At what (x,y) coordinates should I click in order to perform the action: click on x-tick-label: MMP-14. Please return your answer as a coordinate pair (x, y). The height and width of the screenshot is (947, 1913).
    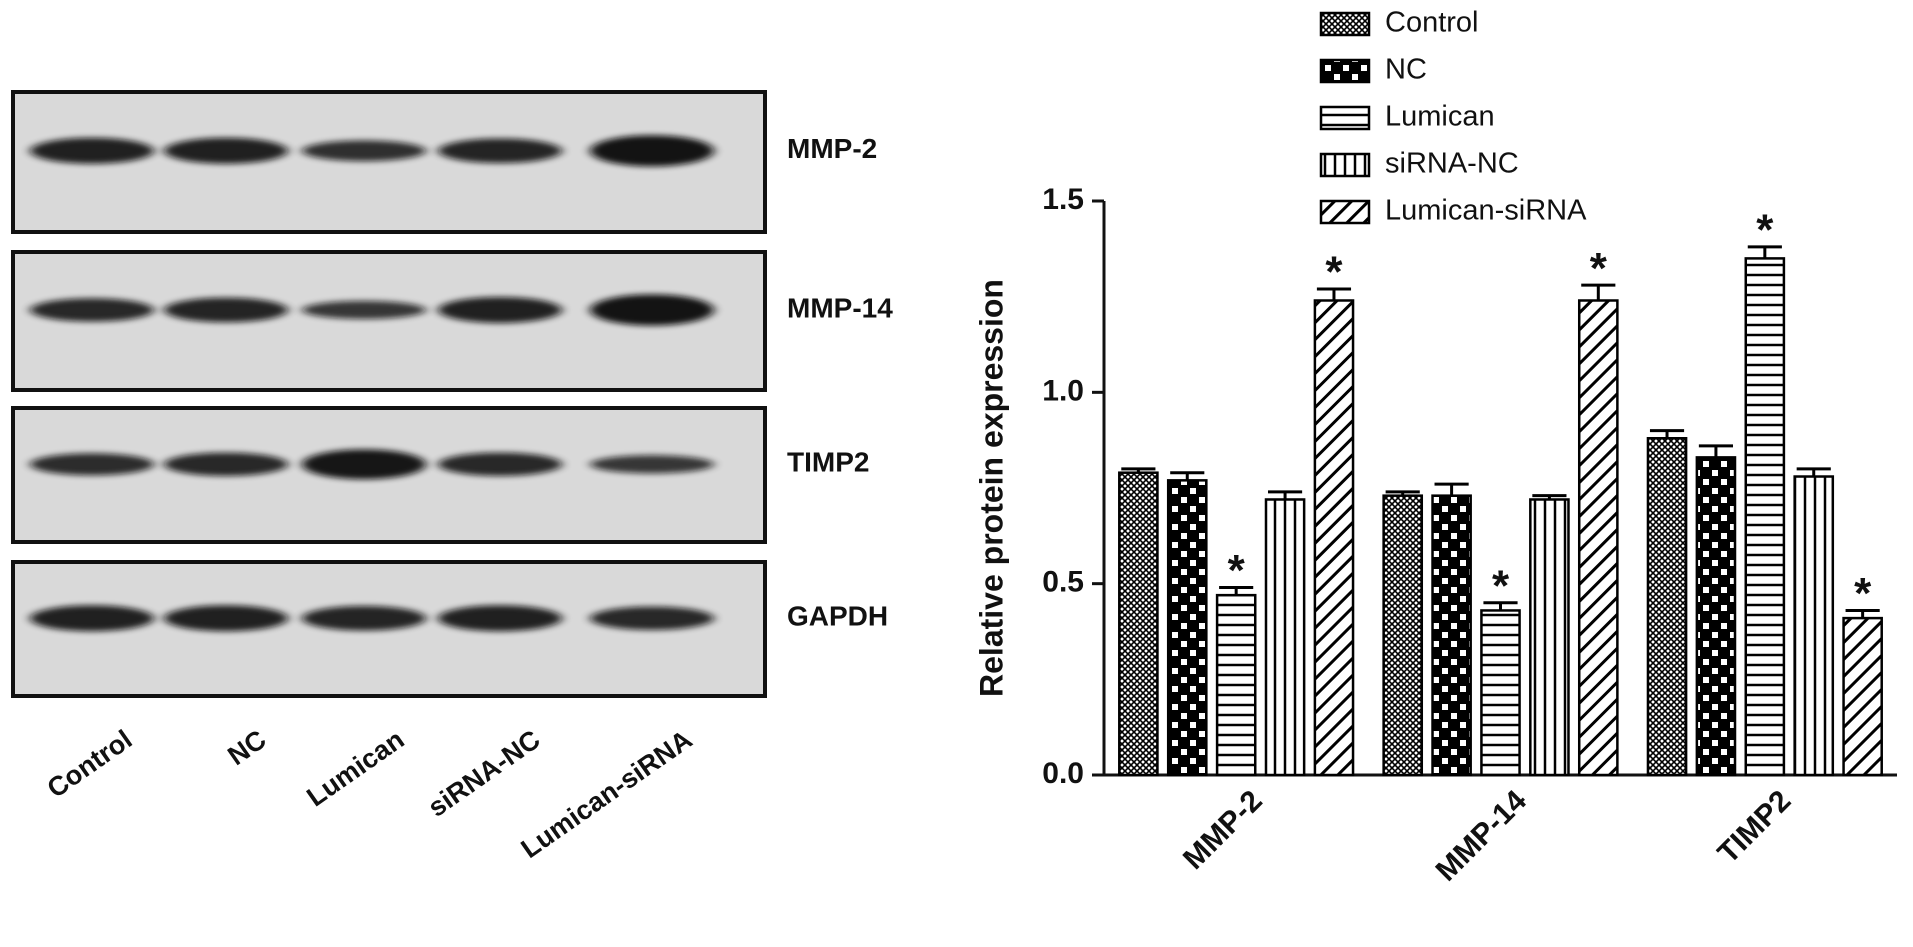
    Looking at the image, I should click on (1482, 836).